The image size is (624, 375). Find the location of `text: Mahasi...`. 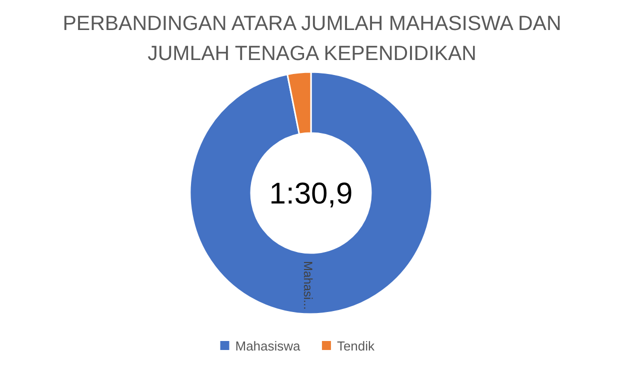

text: Mahasi... is located at coordinates (307, 285).